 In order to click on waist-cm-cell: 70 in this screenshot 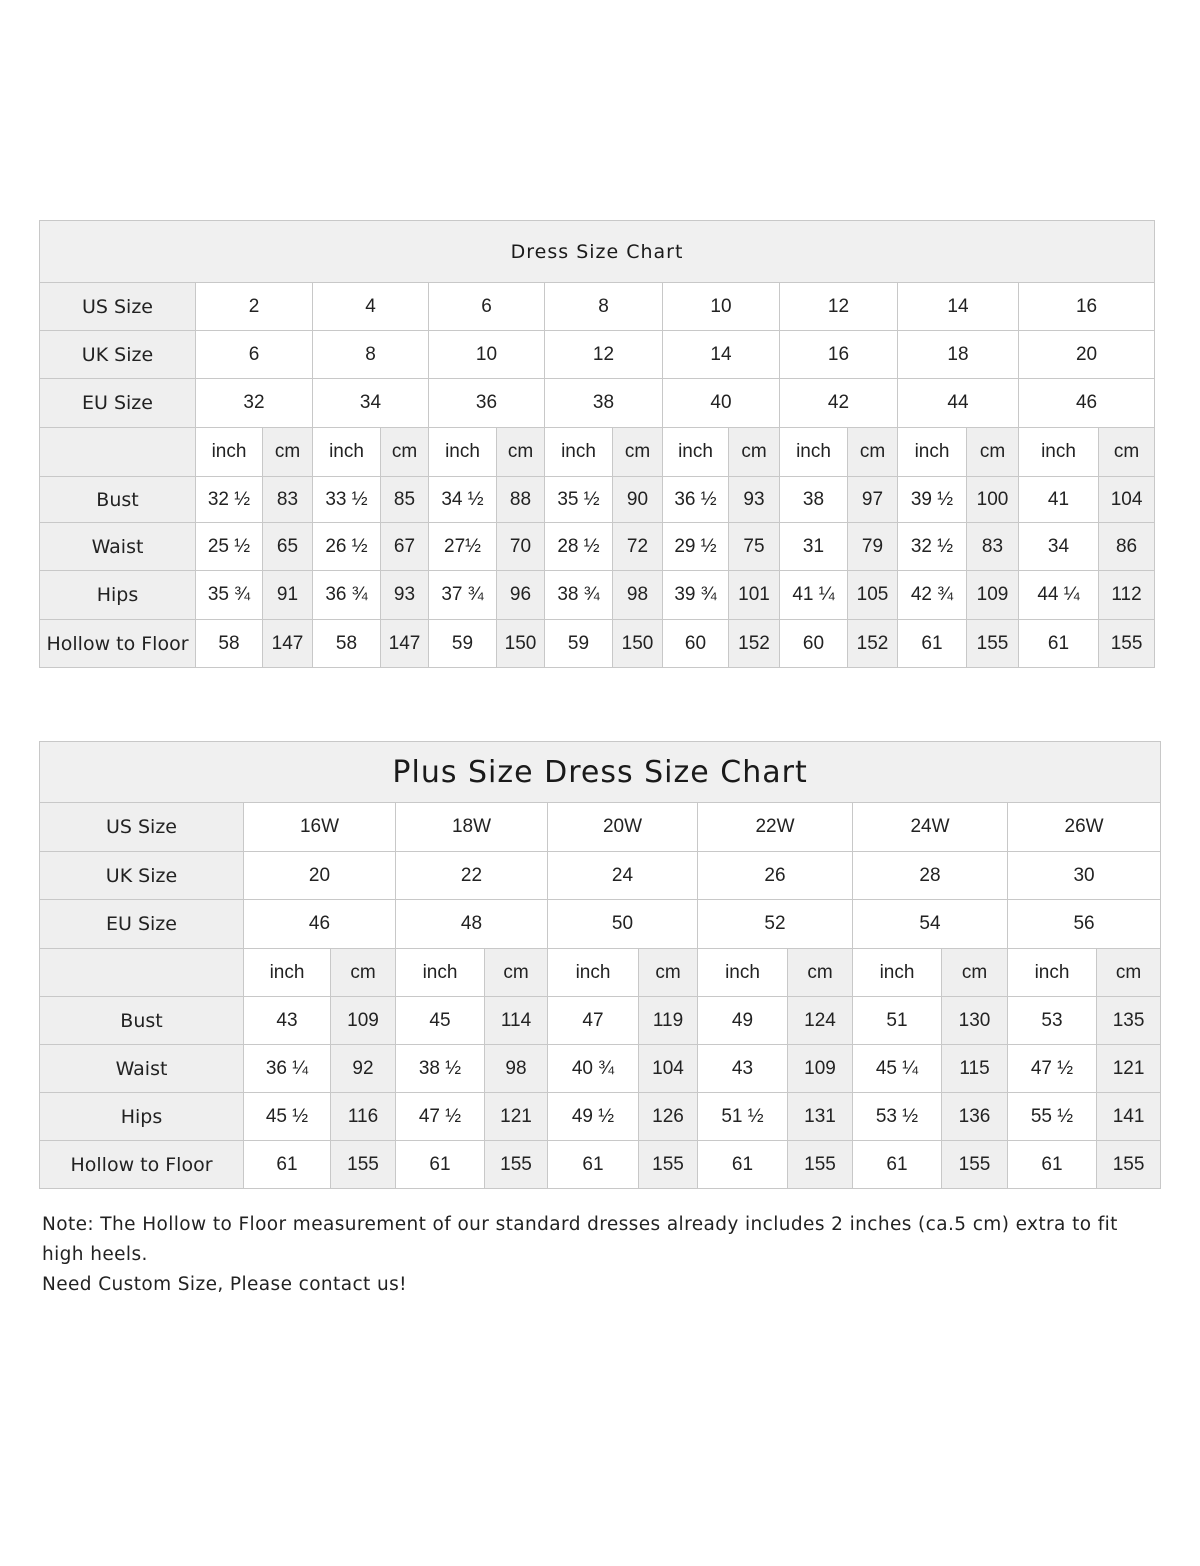, I will do `click(520, 546)`.